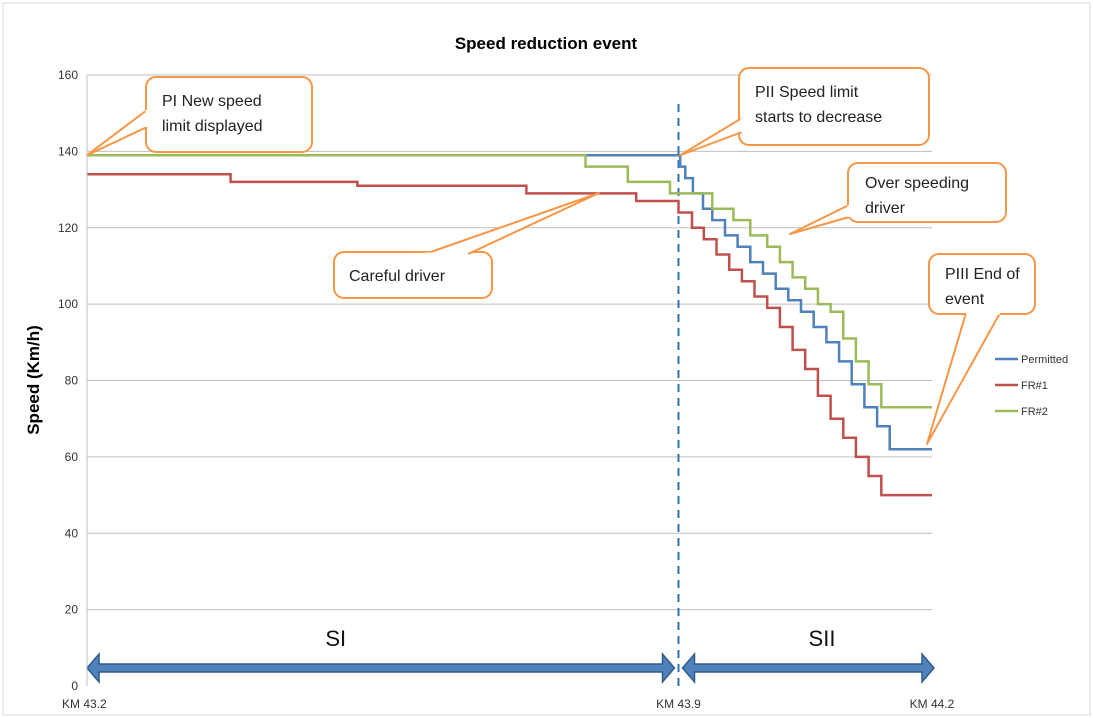 Image resolution: width=1093 pixels, height=718 pixels. Describe the element at coordinates (965, 299) in the screenshot. I see `callout-text-line: event` at that location.